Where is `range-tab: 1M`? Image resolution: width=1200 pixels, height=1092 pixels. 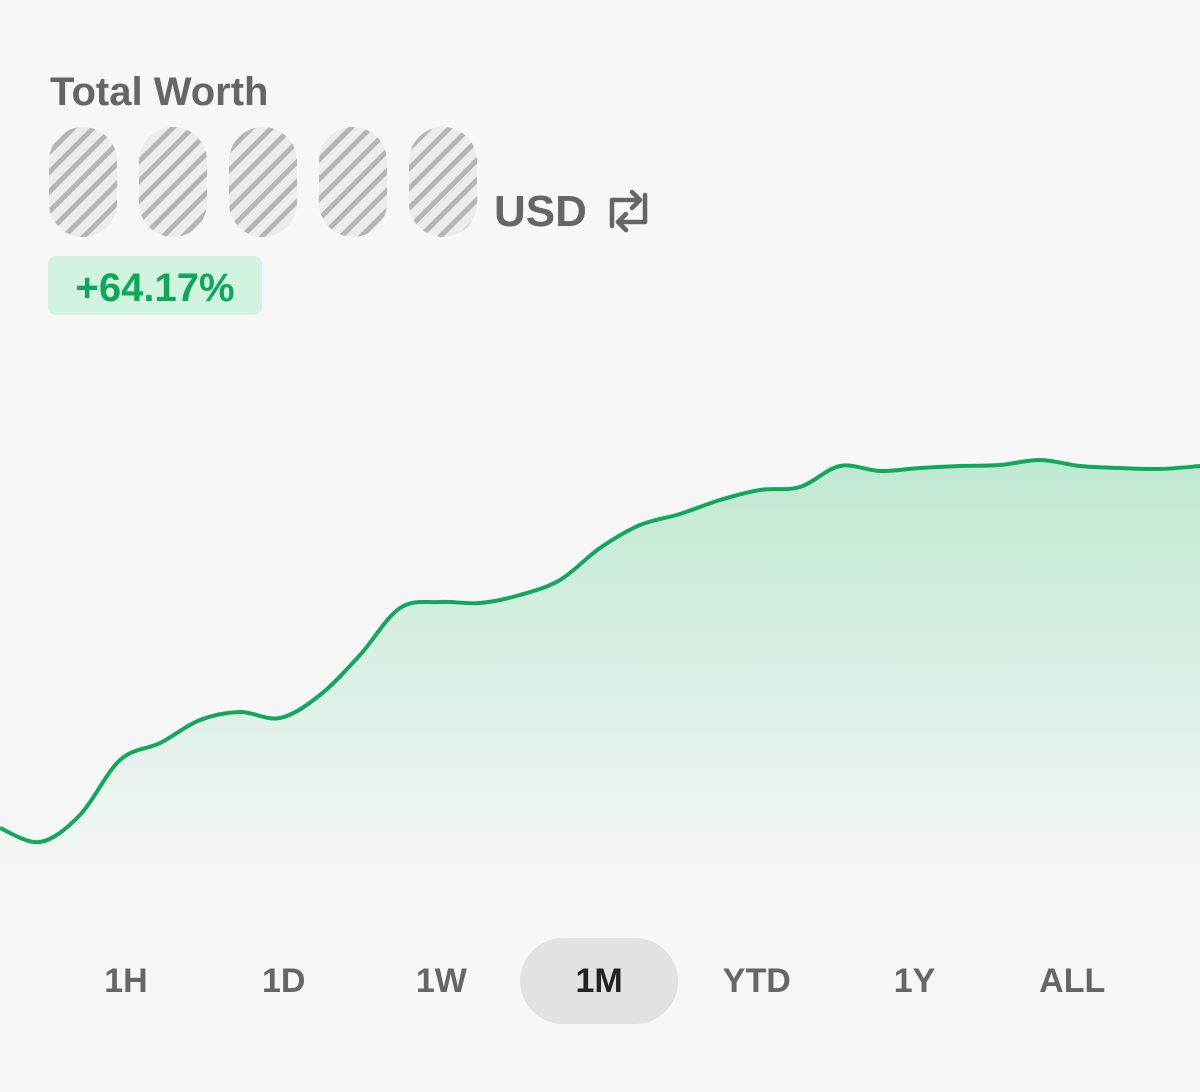 range-tab: 1M is located at coordinates (598, 981).